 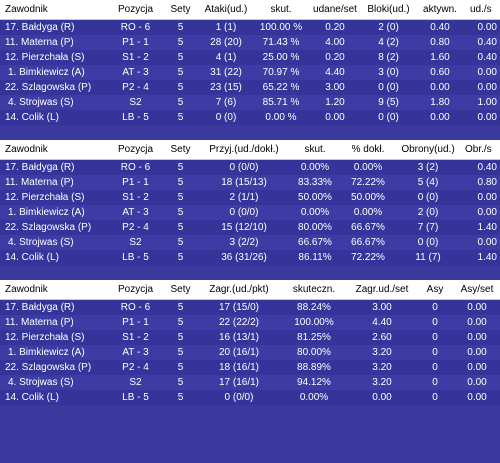 I want to click on col-header-attack-efficiency: skut., so click(x=281, y=10).